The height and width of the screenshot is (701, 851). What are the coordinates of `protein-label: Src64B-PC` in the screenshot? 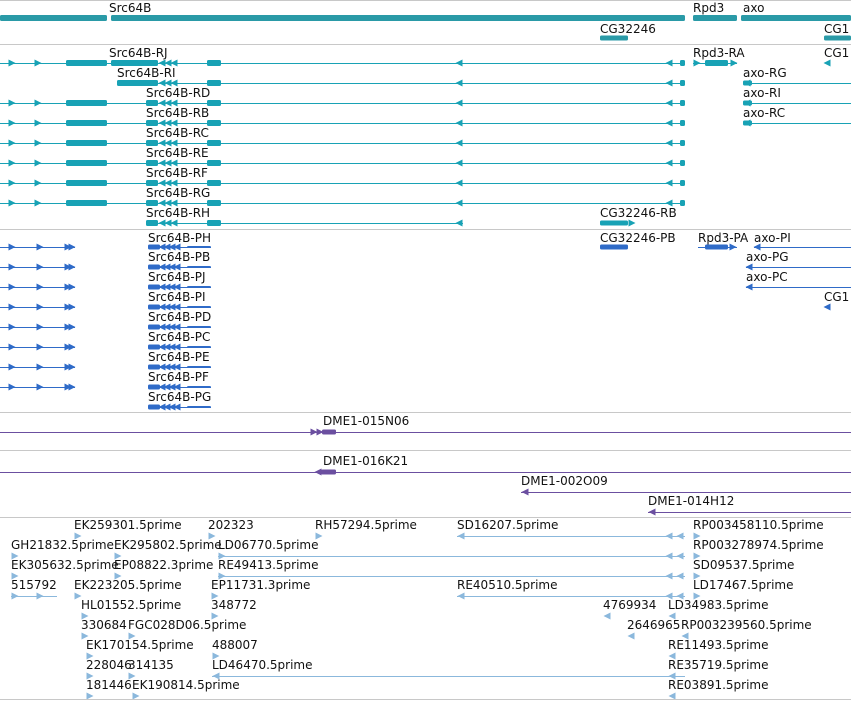 It's located at (179, 337).